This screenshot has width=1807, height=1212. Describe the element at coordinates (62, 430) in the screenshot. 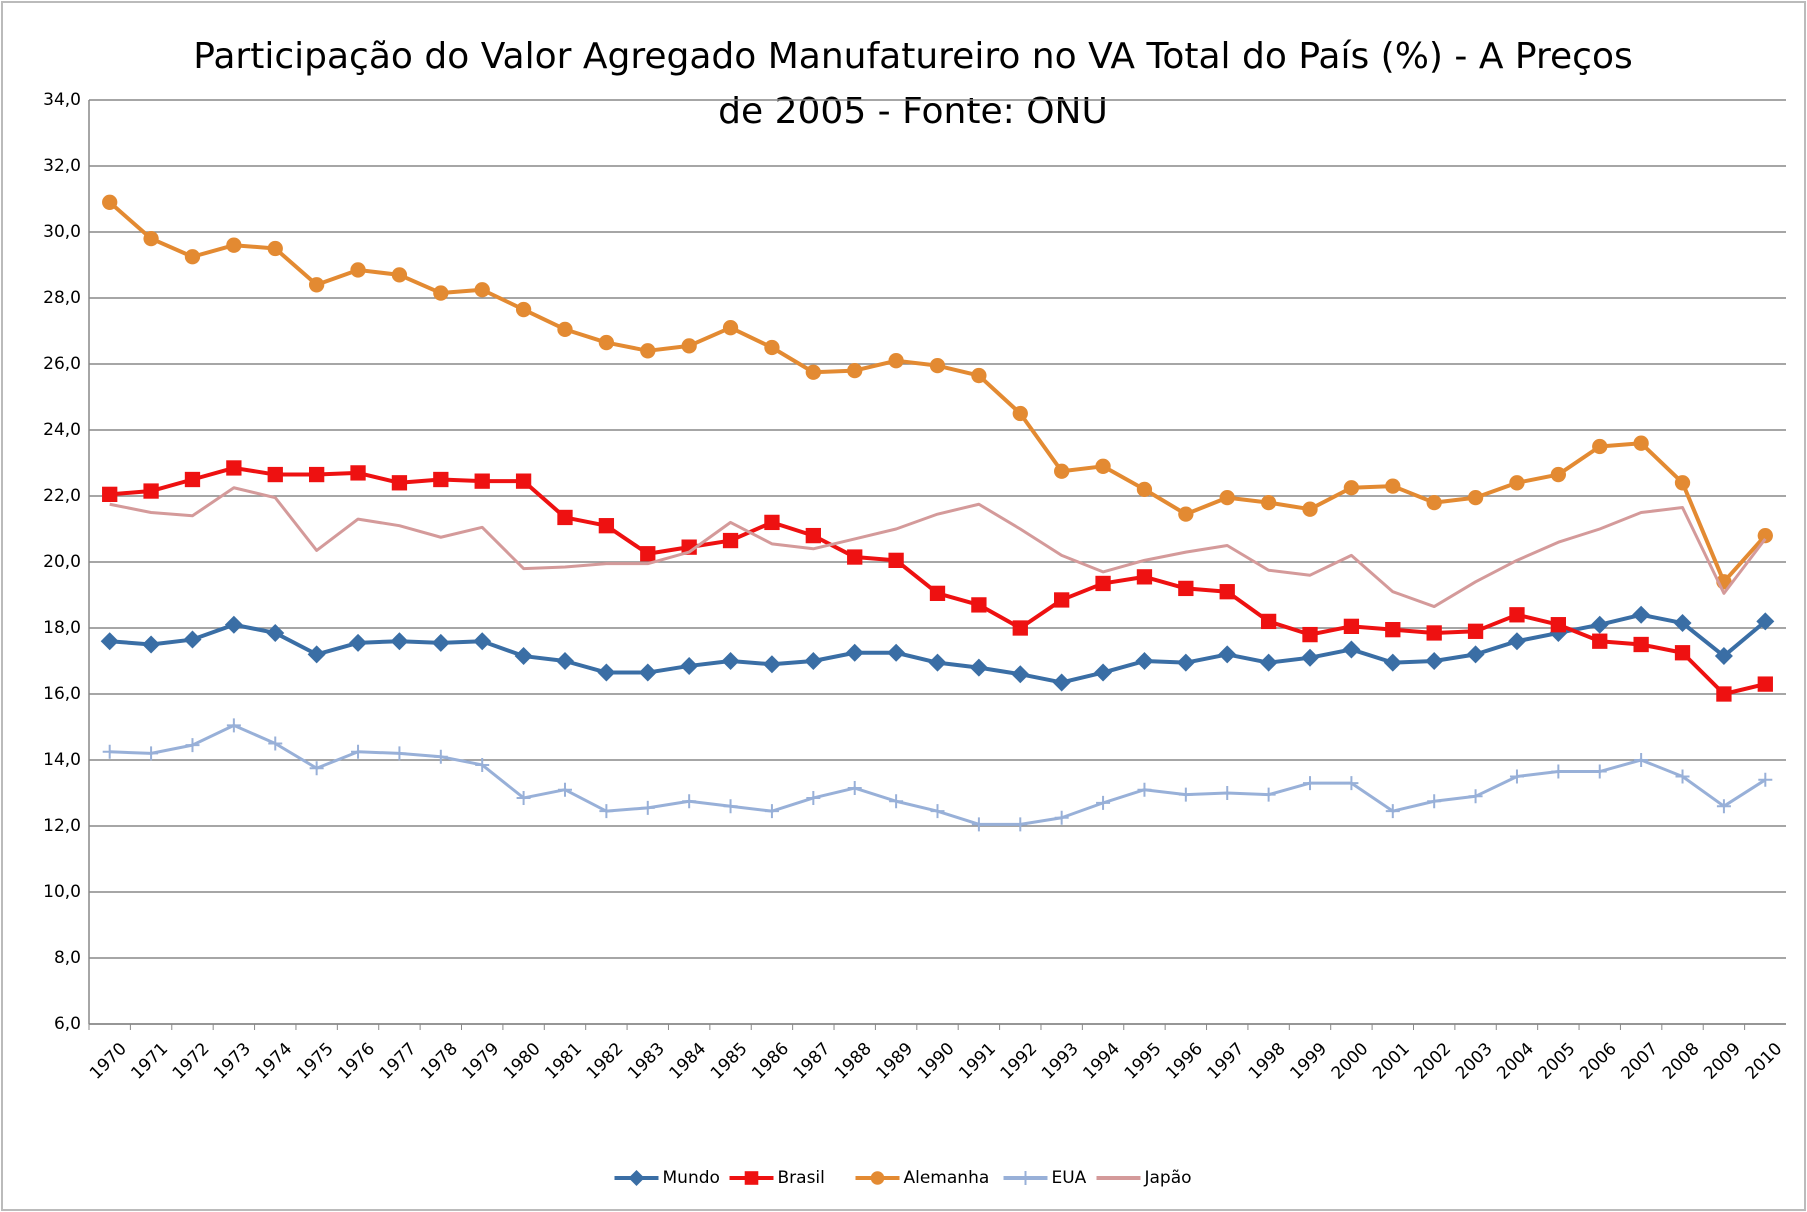

I see `y-tick-label: 24,0` at that location.